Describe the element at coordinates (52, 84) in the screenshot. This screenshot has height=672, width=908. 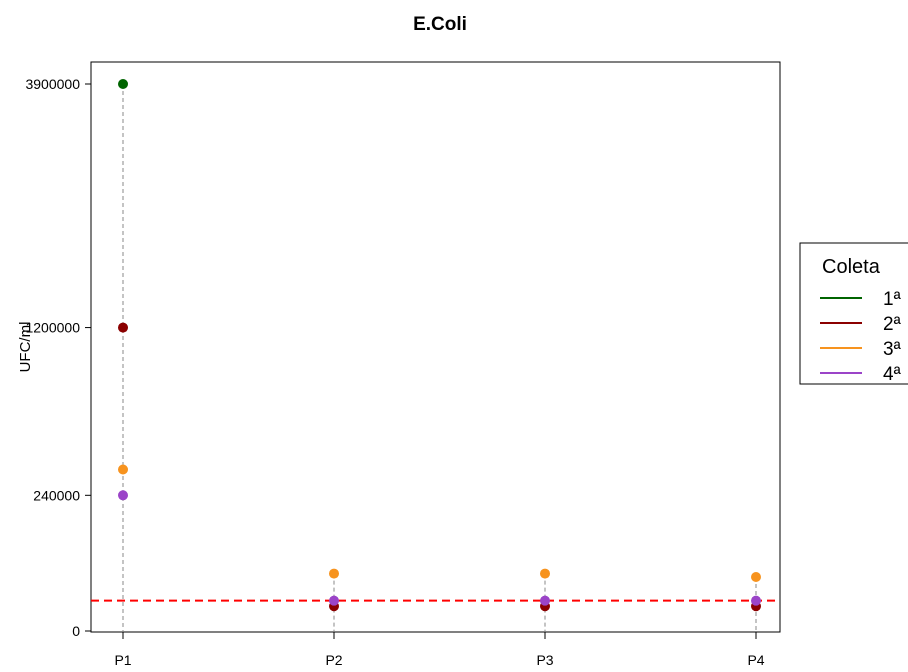
I see `y-tick-label: 3900000` at that location.